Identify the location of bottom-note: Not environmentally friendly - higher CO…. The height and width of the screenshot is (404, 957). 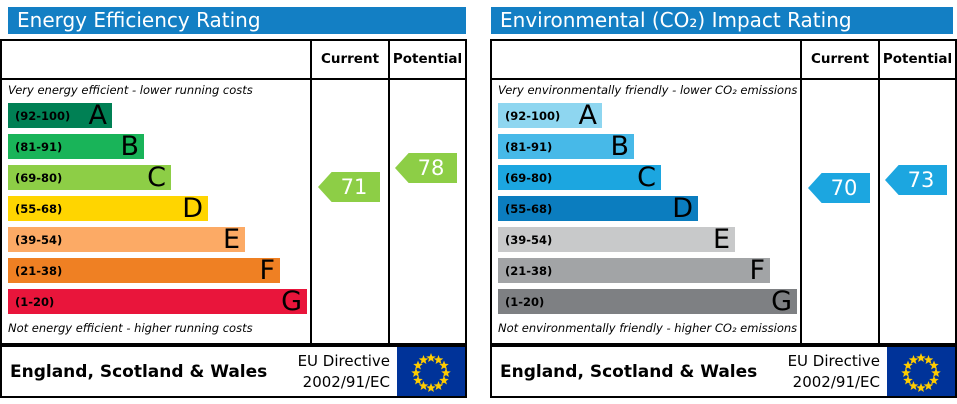
(648, 328).